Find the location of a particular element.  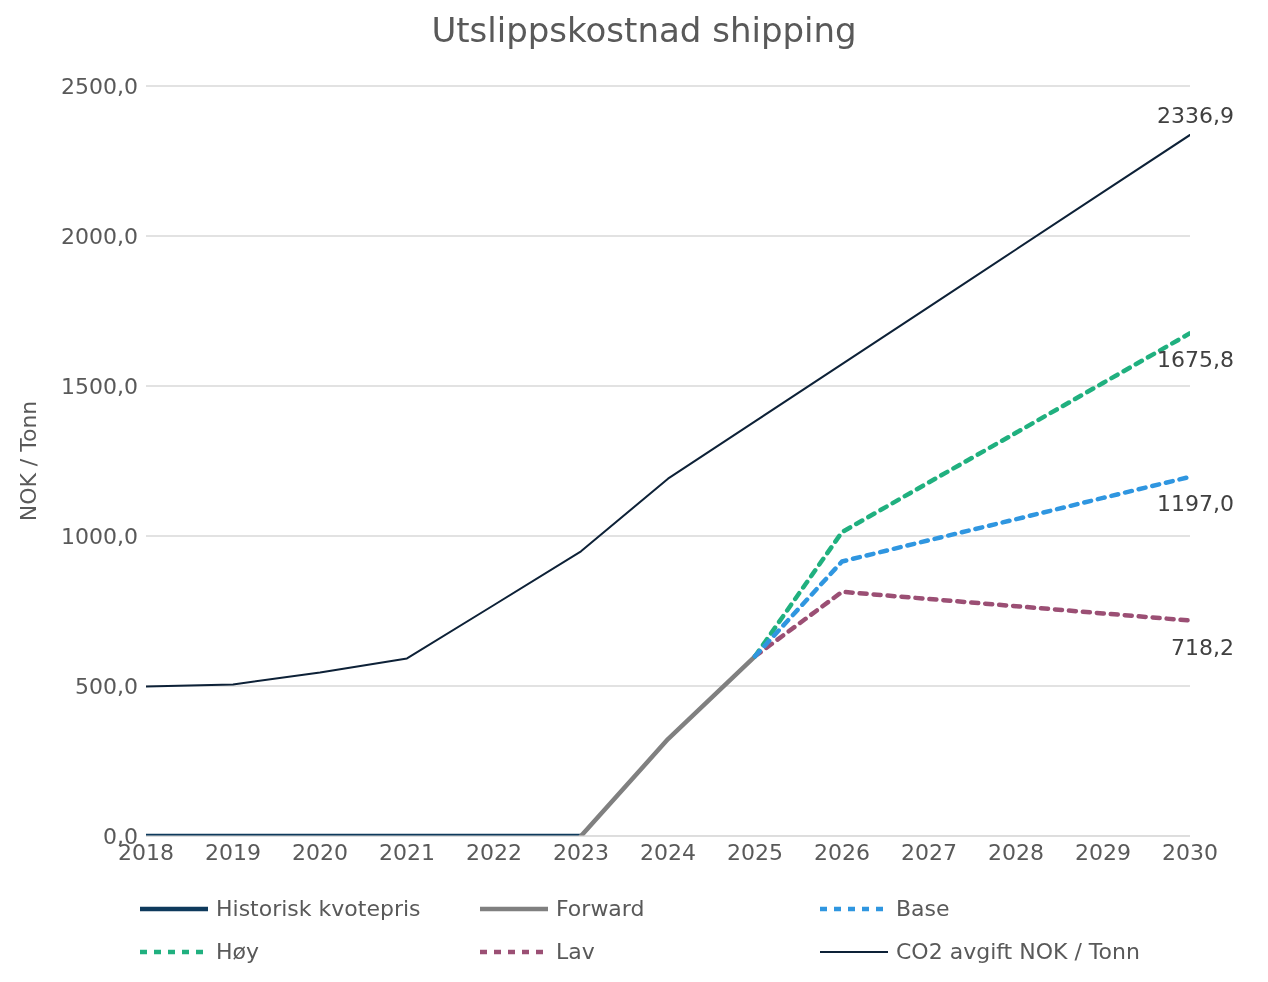

x-tick-label: 2021 is located at coordinates (407, 852).